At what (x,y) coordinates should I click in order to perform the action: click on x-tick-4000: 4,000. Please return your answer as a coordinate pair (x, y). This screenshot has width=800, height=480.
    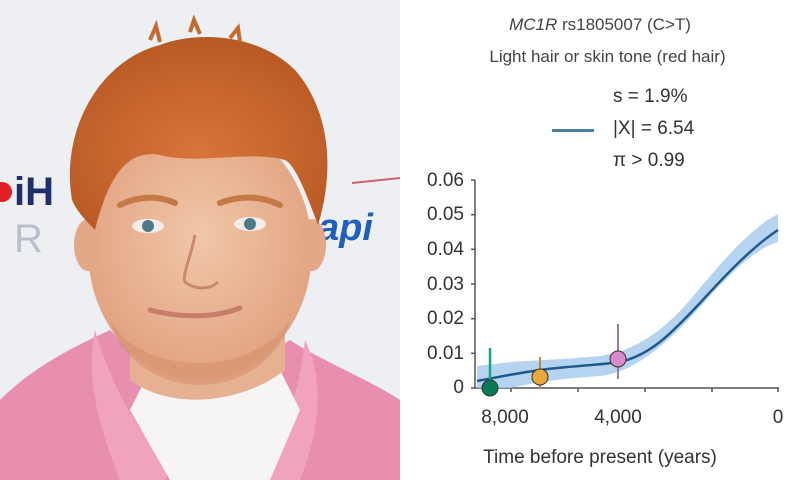
    Looking at the image, I should click on (618, 417).